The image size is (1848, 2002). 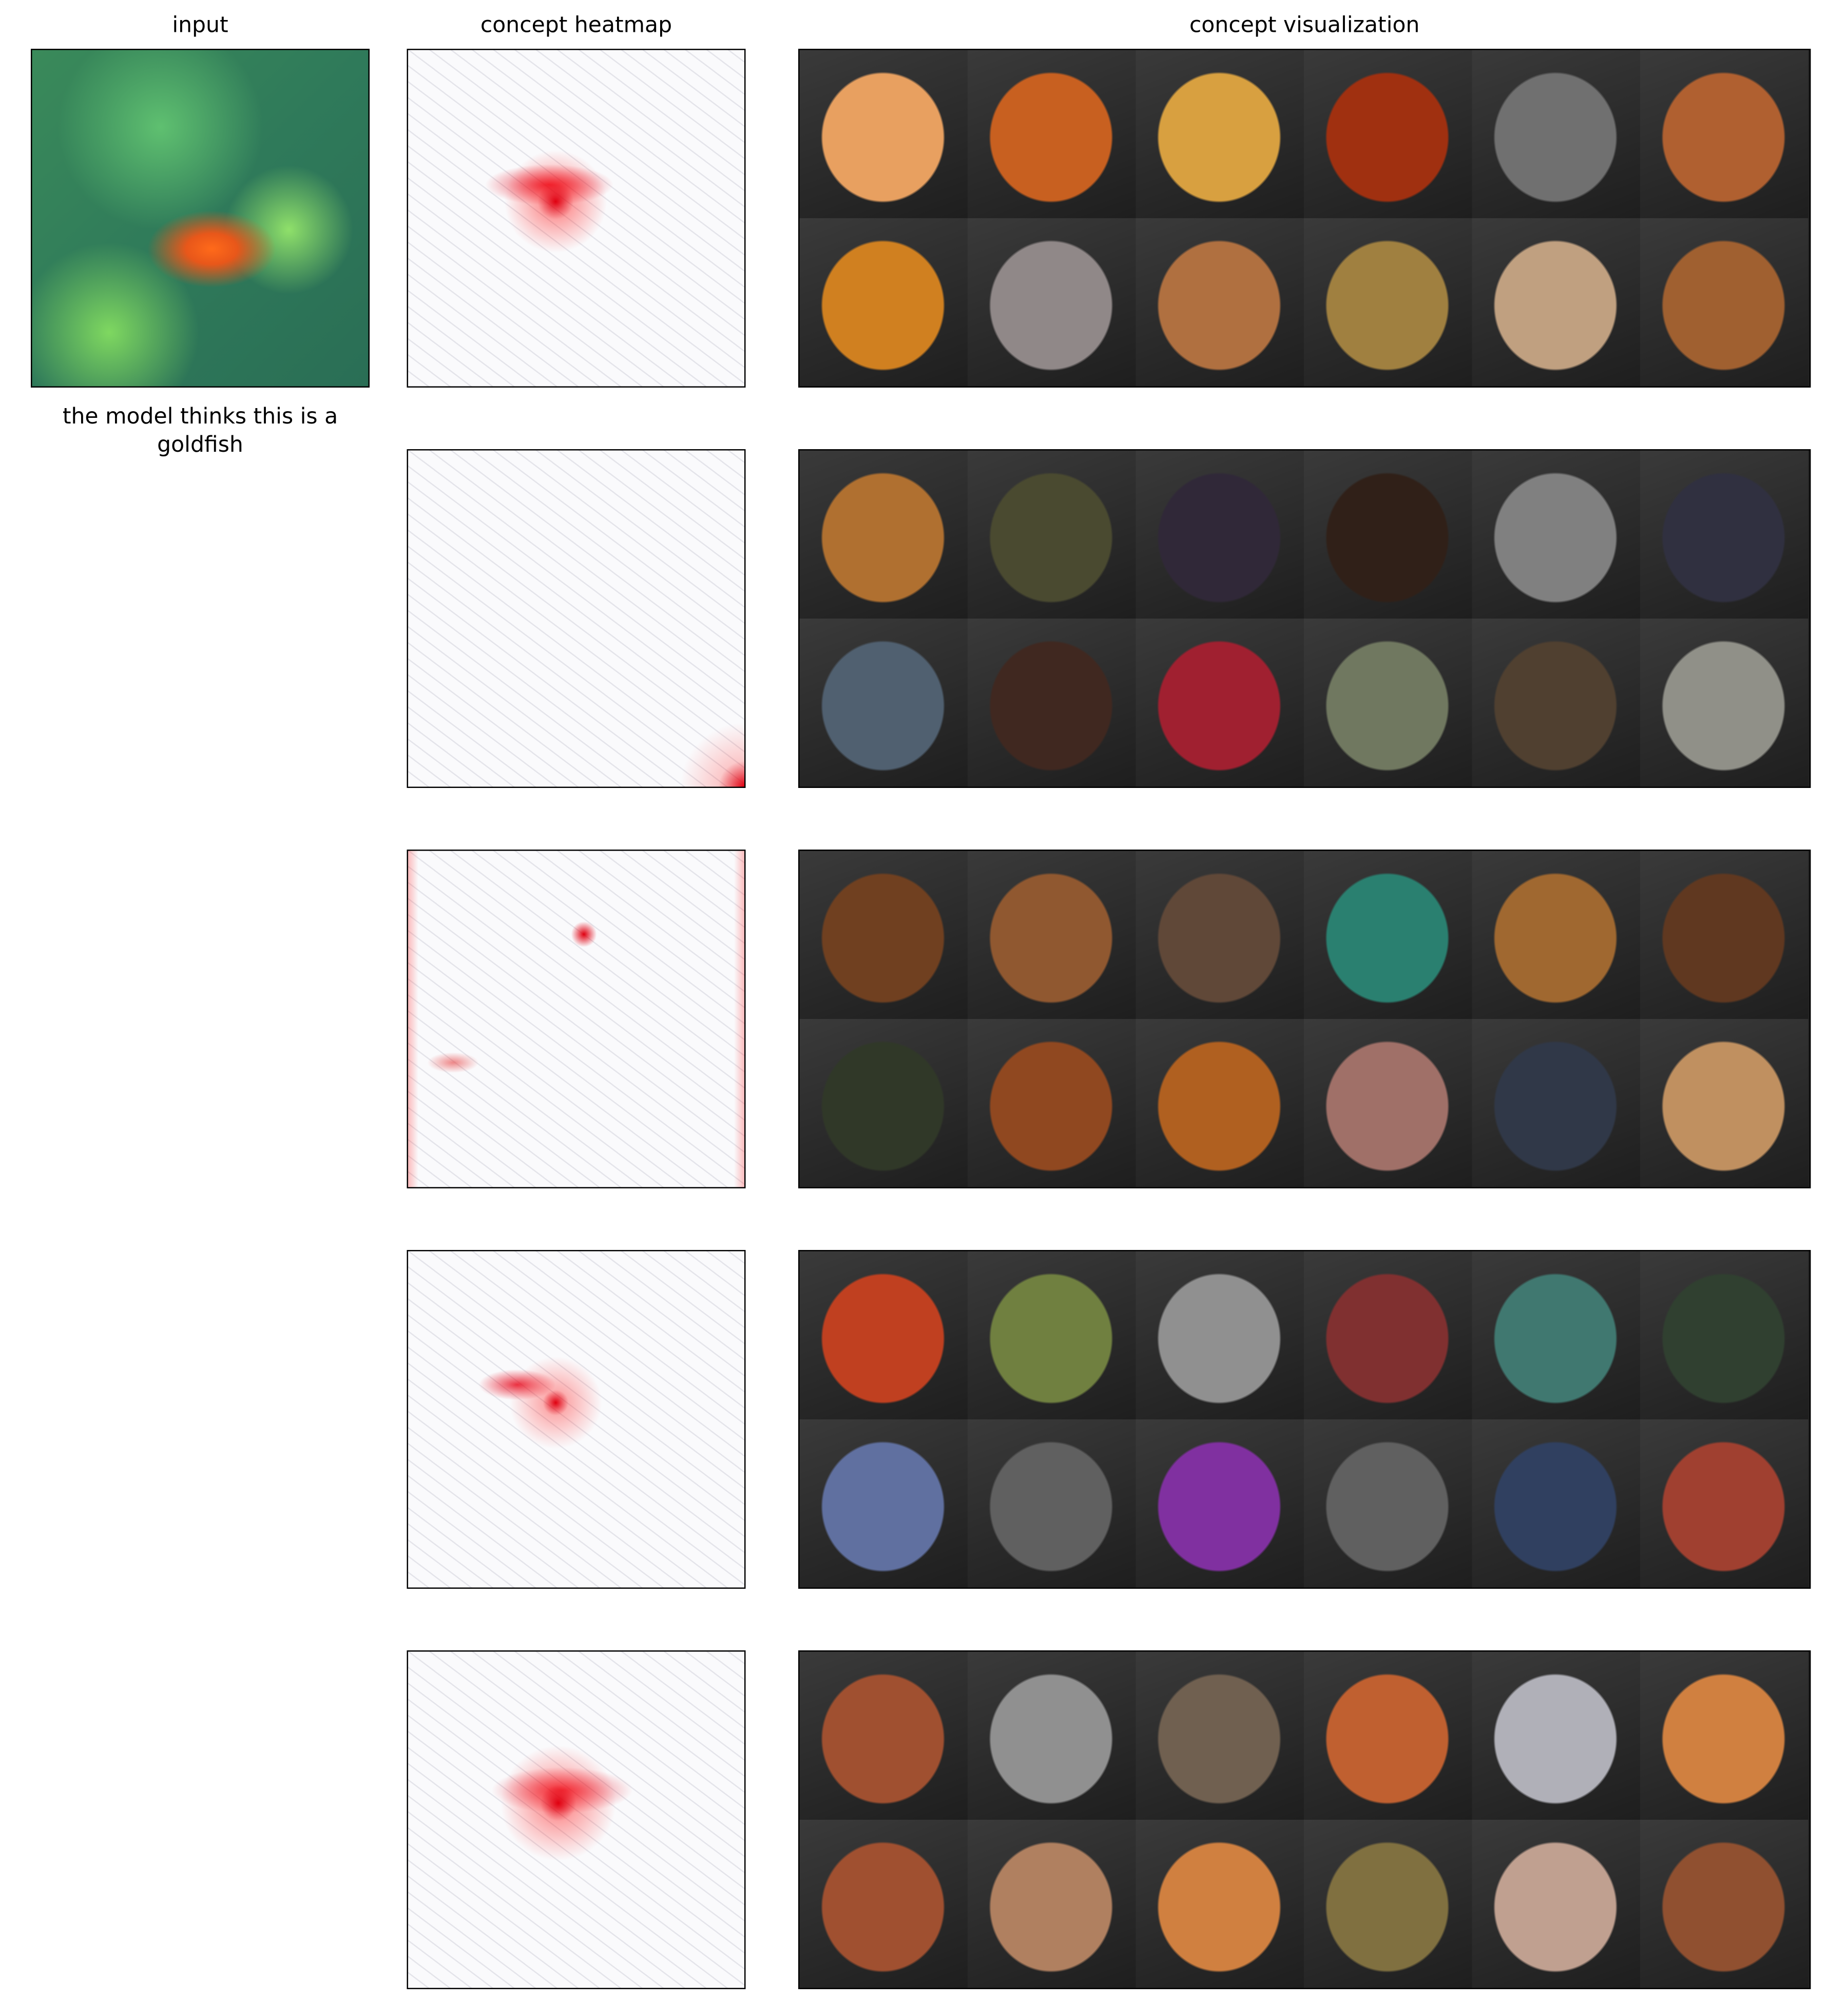 What do you see at coordinates (200, 431) in the screenshot?
I see `prediction-caption: the model thinks this is a goldfish` at bounding box center [200, 431].